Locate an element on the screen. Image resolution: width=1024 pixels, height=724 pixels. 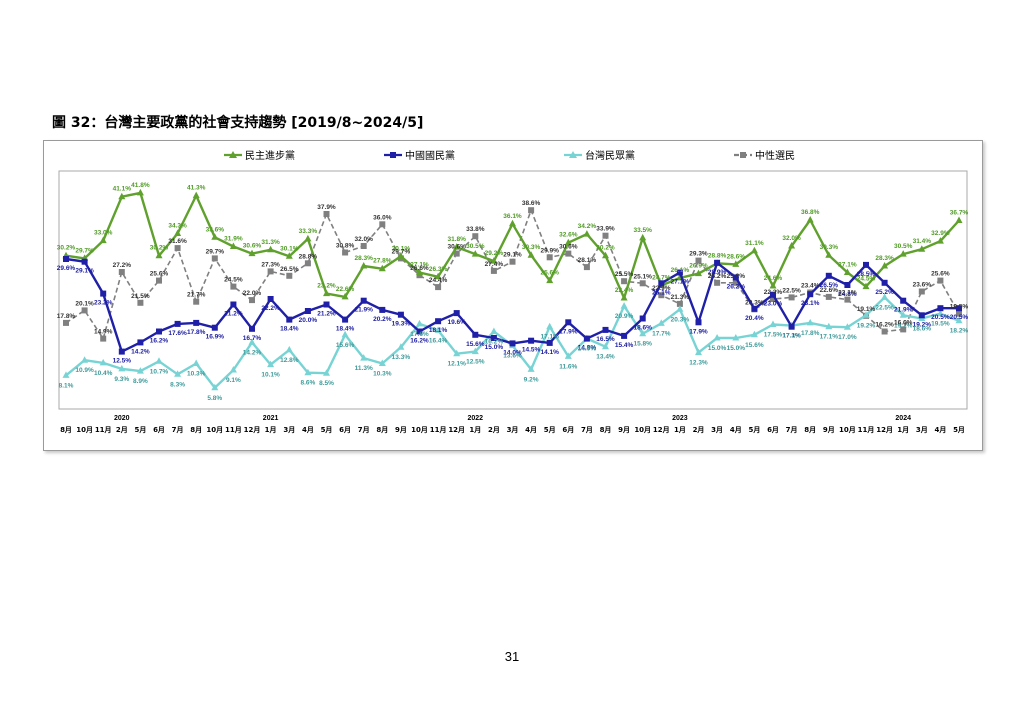
data-label: 13.6% is located at coordinates (512, 356).